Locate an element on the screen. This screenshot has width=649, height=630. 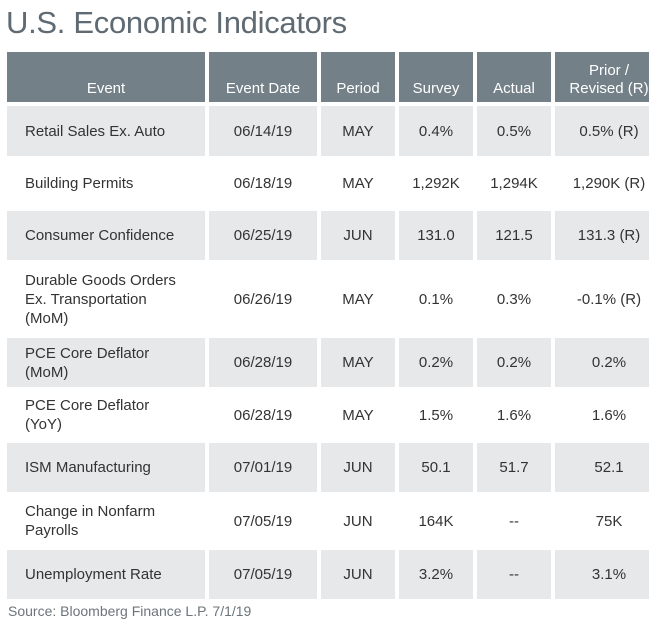
cell-event: PCE Core Deflator (MoM) is located at coordinates (106, 362).